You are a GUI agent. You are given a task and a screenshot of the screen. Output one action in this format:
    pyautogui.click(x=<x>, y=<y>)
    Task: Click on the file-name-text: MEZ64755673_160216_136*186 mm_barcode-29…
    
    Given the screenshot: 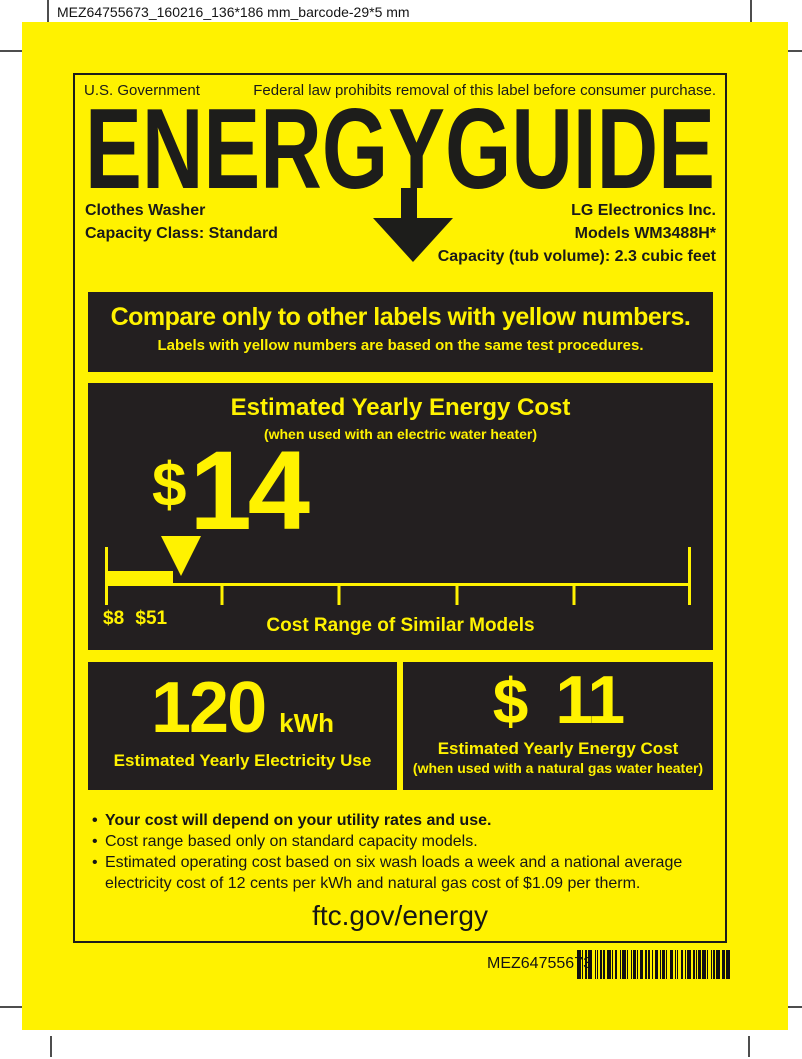 What is the action you would take?
    pyautogui.click(x=233, y=12)
    